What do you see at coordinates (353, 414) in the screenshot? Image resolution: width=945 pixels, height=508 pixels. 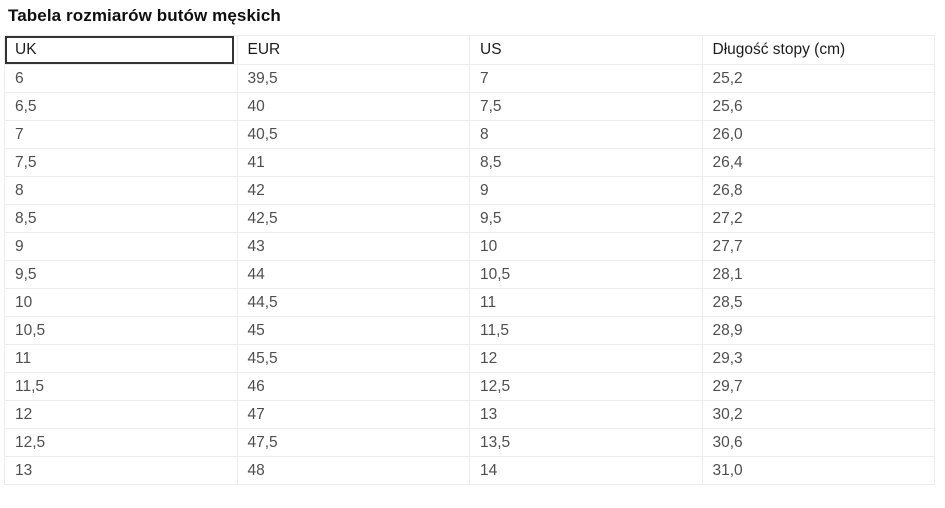 I see `table-cell: 47` at bounding box center [353, 414].